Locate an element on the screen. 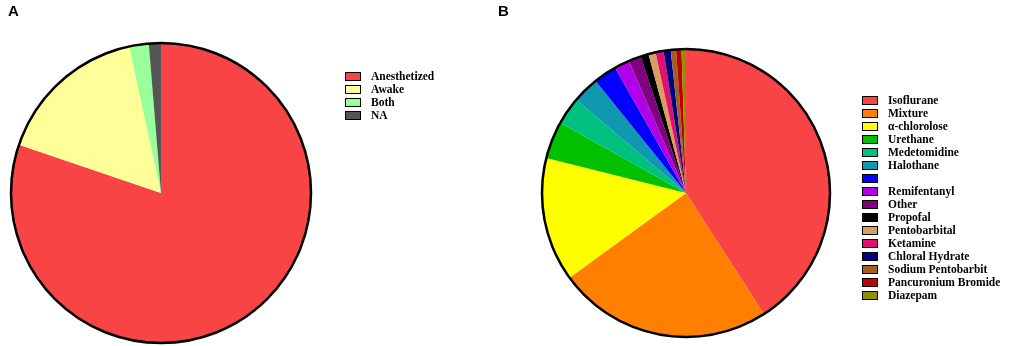  legend-label: Chloral Hydrate is located at coordinates (929, 256).